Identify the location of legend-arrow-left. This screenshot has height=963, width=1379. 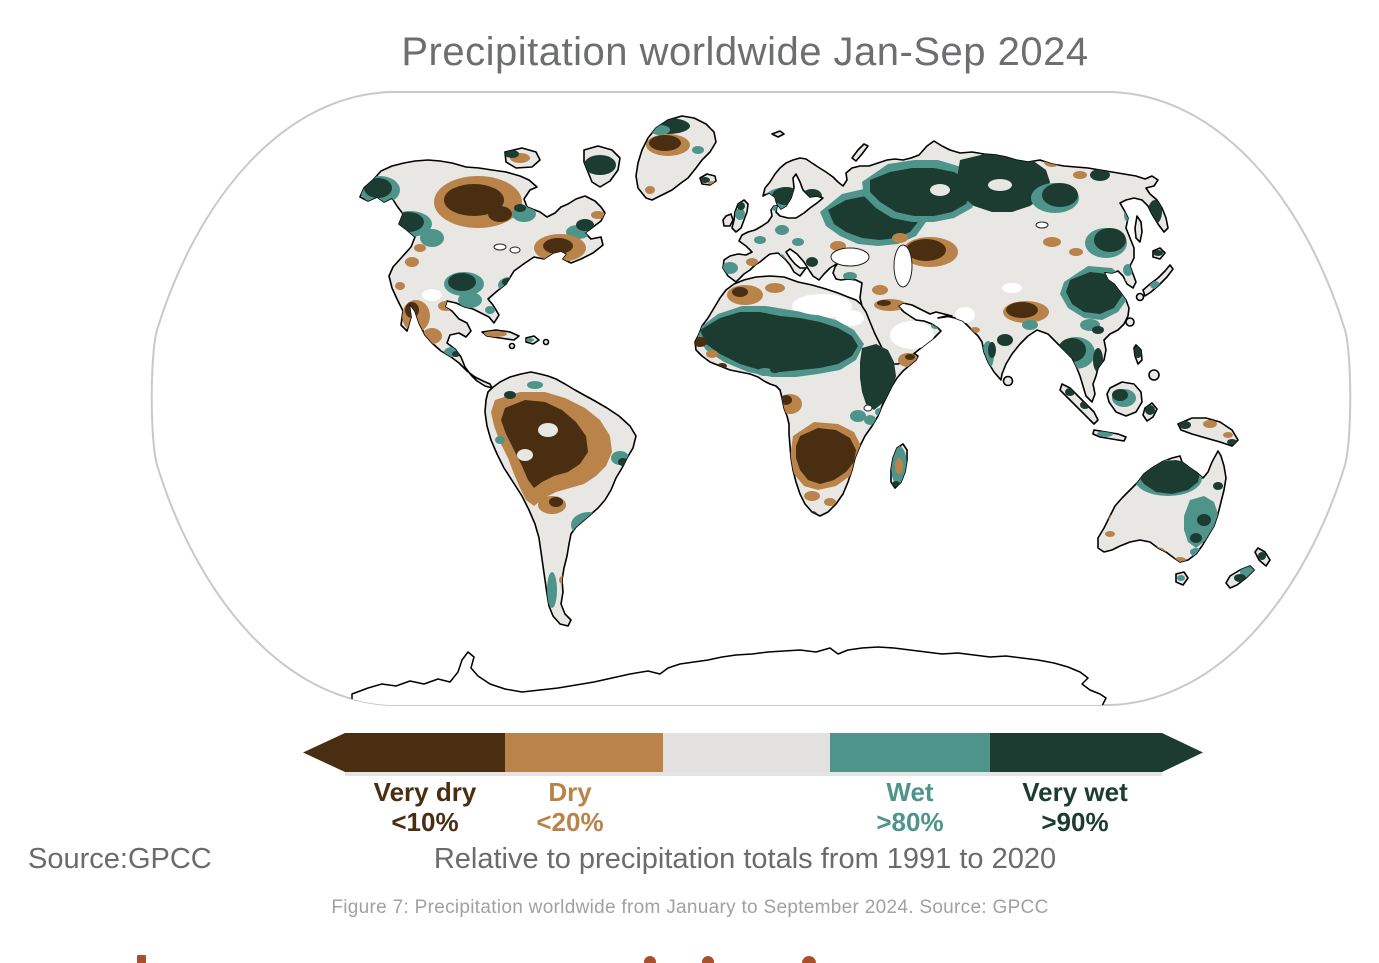
(324, 752).